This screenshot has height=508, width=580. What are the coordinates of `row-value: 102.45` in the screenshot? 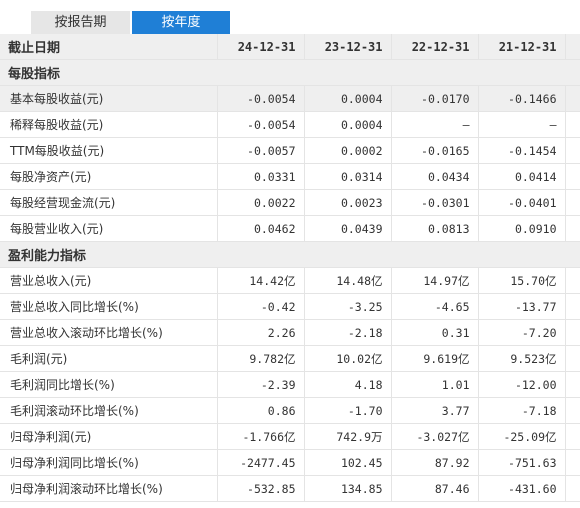 It's located at (348, 462).